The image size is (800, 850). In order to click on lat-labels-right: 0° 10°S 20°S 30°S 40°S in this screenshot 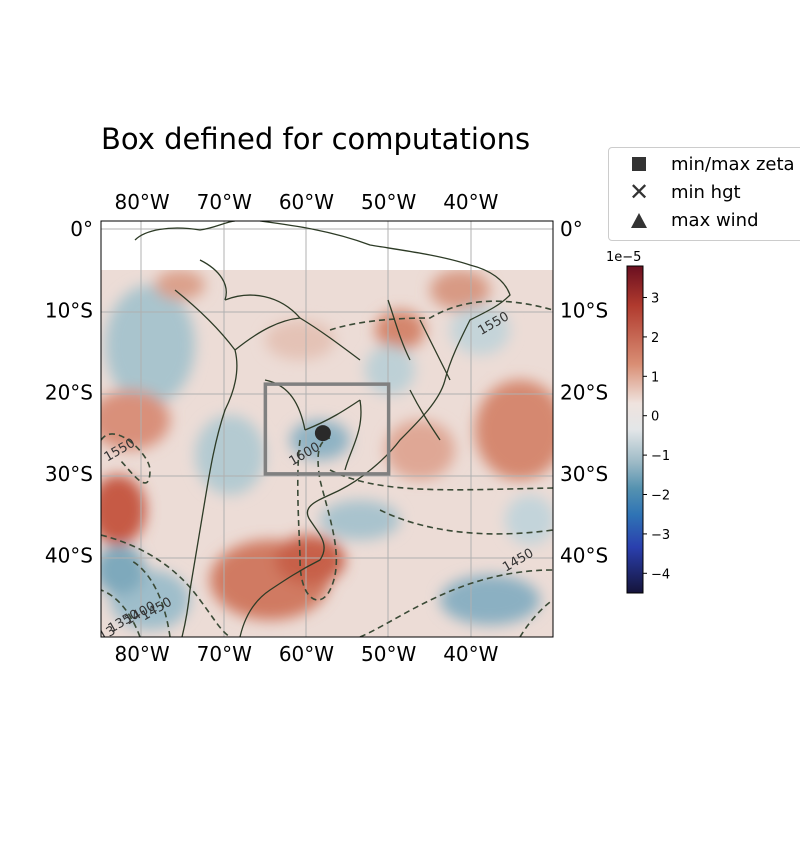, I will do `click(584, 392)`.